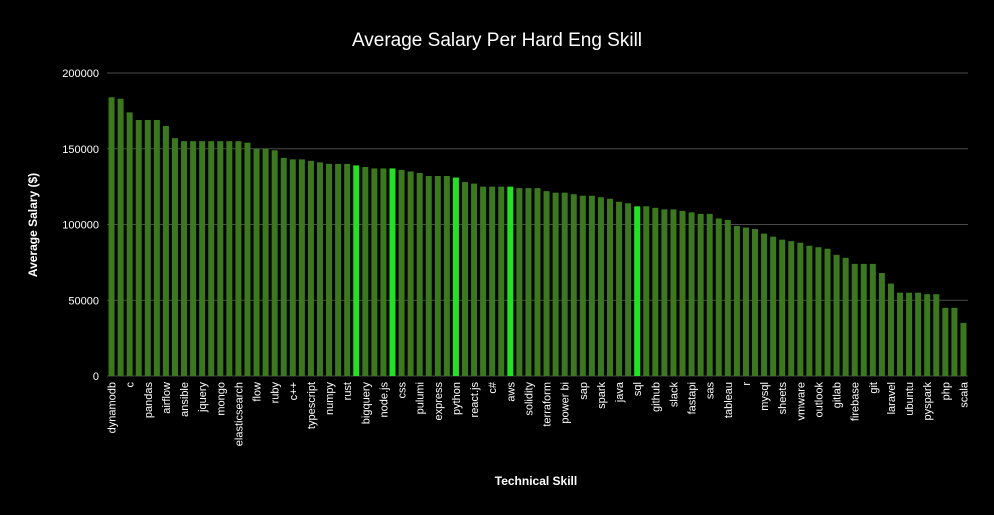 The width and height of the screenshot is (994, 515). I want to click on x-tick-label: numpy, so click(330, 399).